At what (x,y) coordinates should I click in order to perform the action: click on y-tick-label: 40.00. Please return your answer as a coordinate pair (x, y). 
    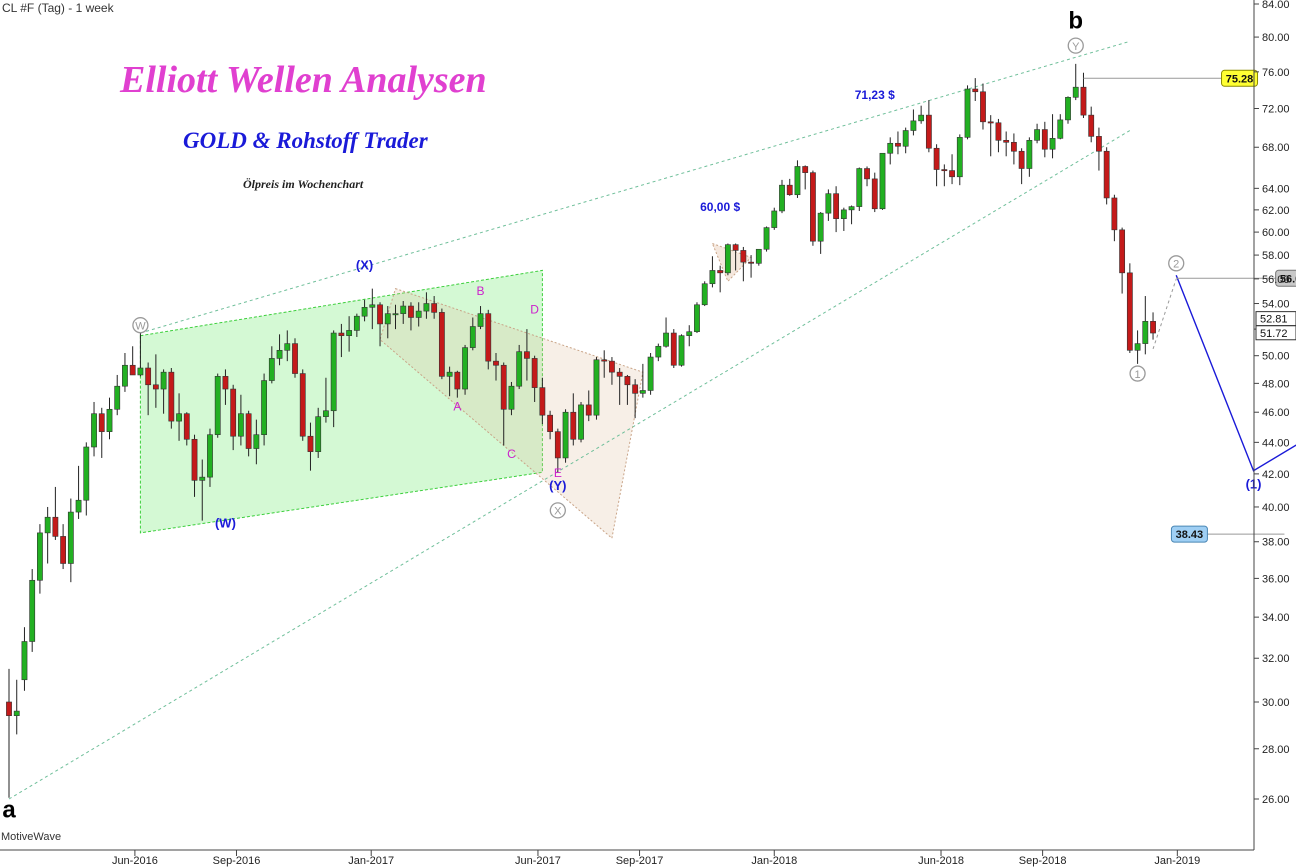
    Looking at the image, I should click on (1276, 508).